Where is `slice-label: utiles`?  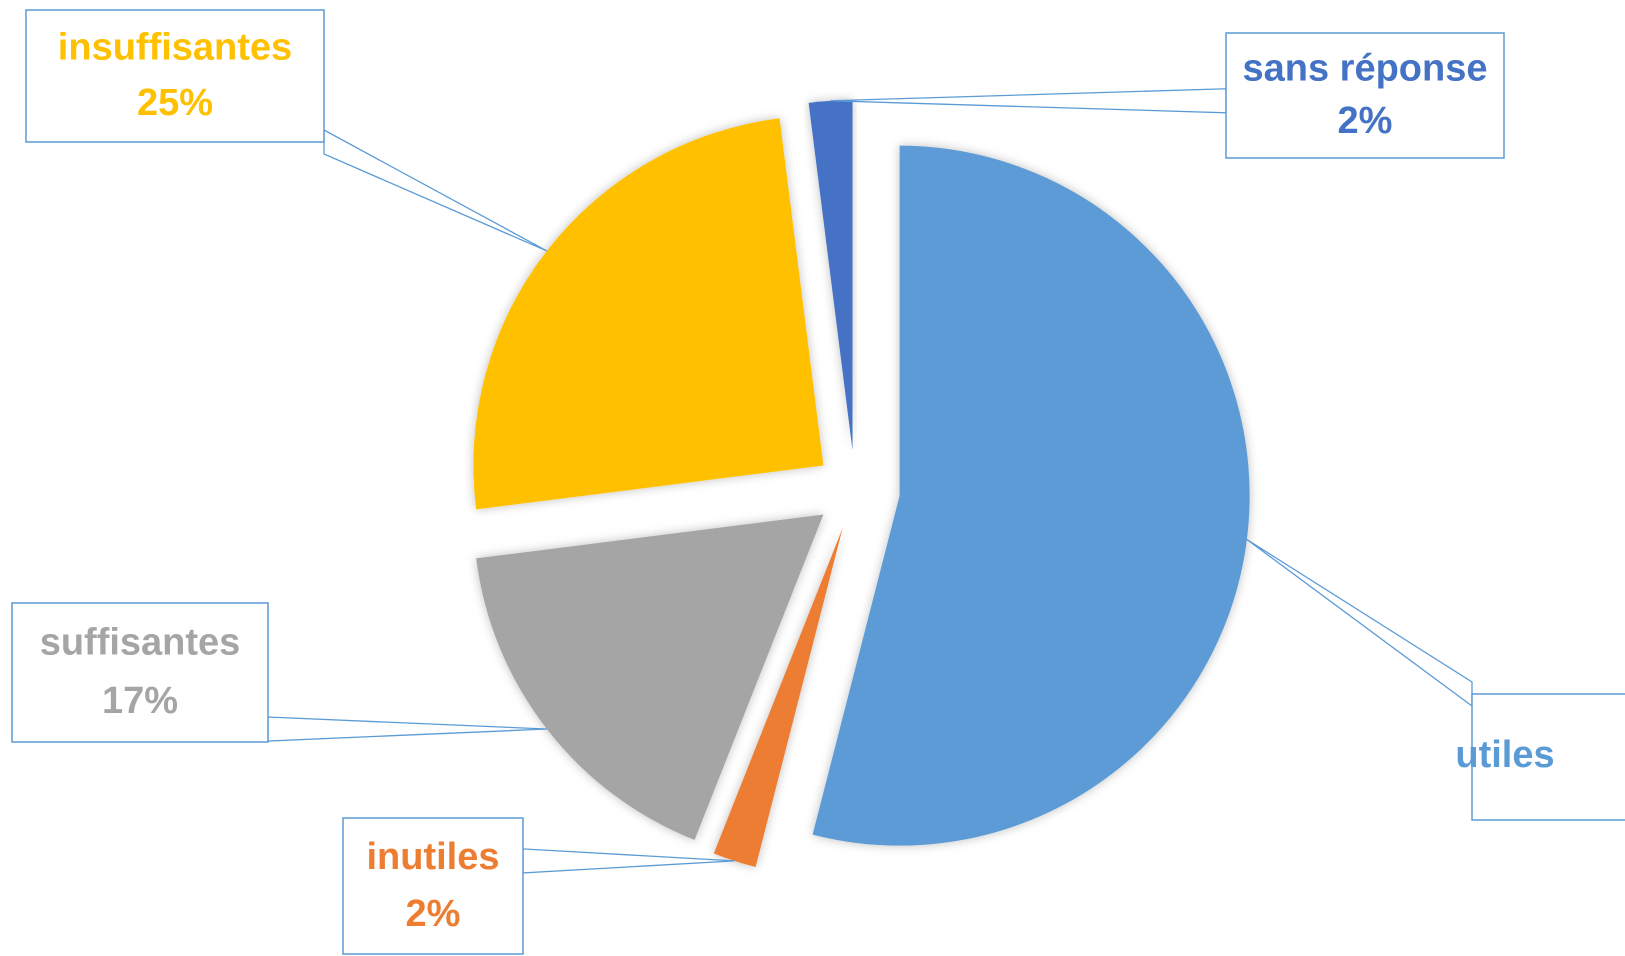 slice-label: utiles is located at coordinates (1504, 755).